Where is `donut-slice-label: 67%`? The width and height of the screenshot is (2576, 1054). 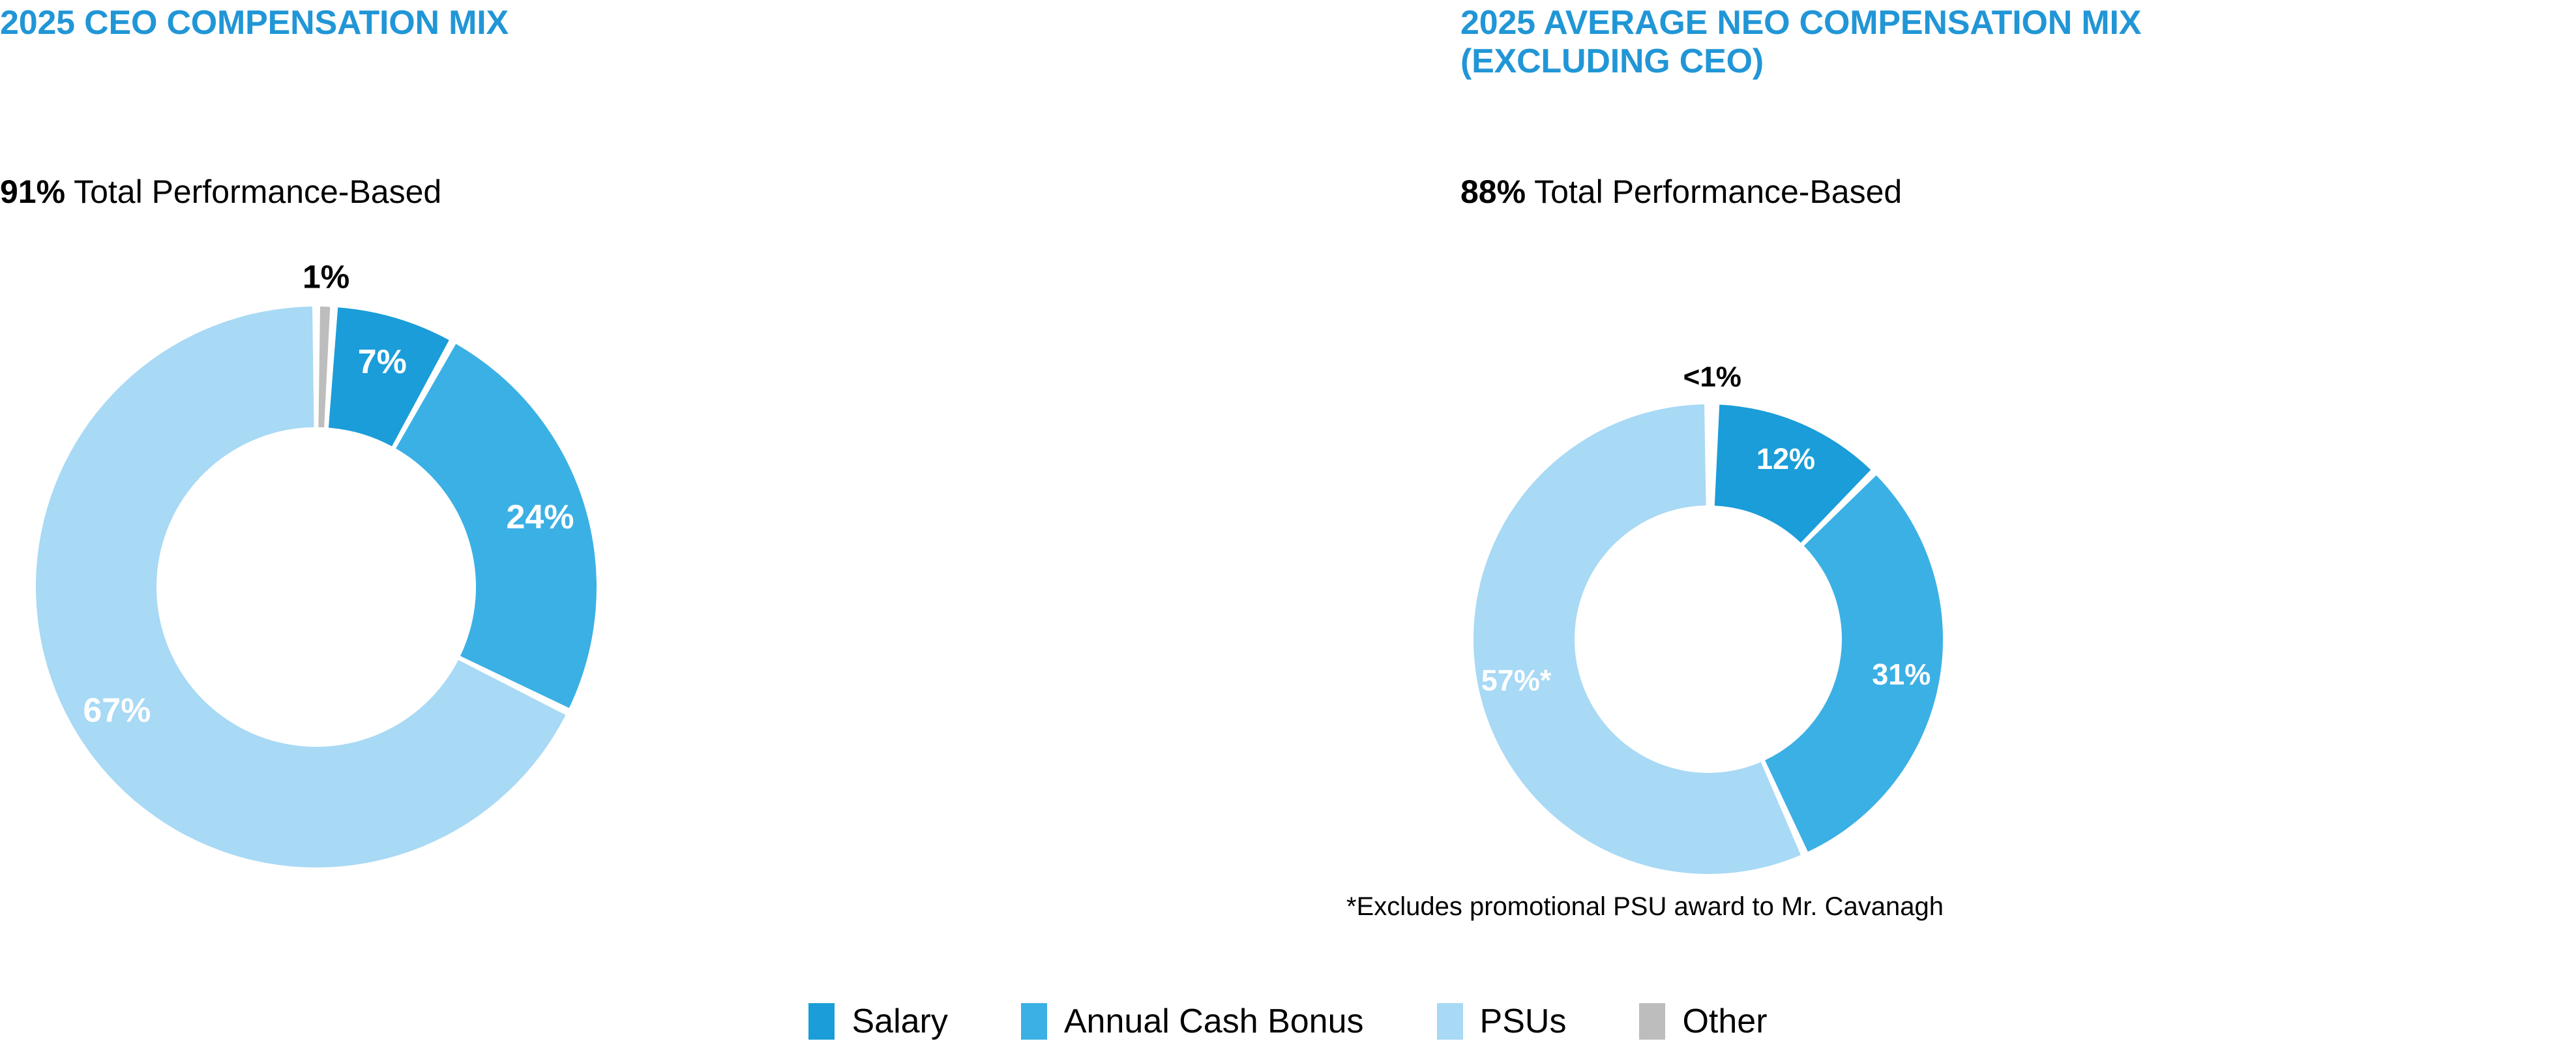
donut-slice-label: 67% is located at coordinates (117, 711).